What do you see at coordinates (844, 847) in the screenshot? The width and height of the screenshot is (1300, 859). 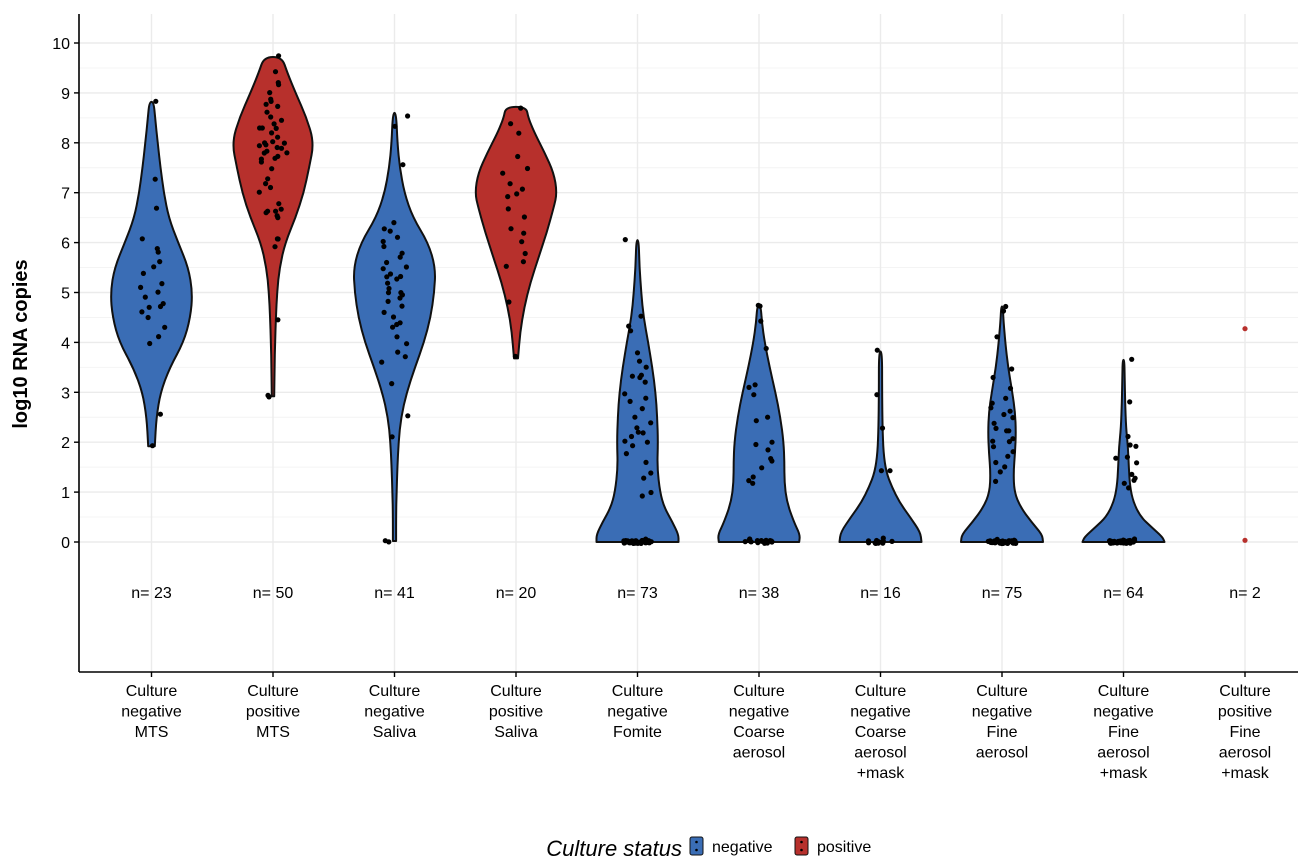 I see `legend-label-positive: positive` at bounding box center [844, 847].